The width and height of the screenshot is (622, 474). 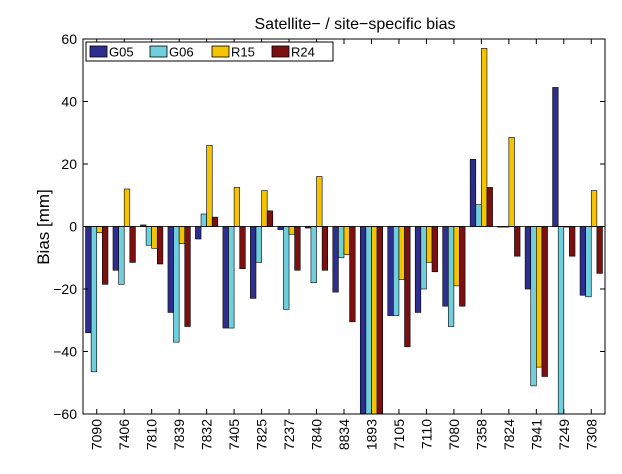 I want to click on x-tick-label: 7406, so click(x=124, y=434).